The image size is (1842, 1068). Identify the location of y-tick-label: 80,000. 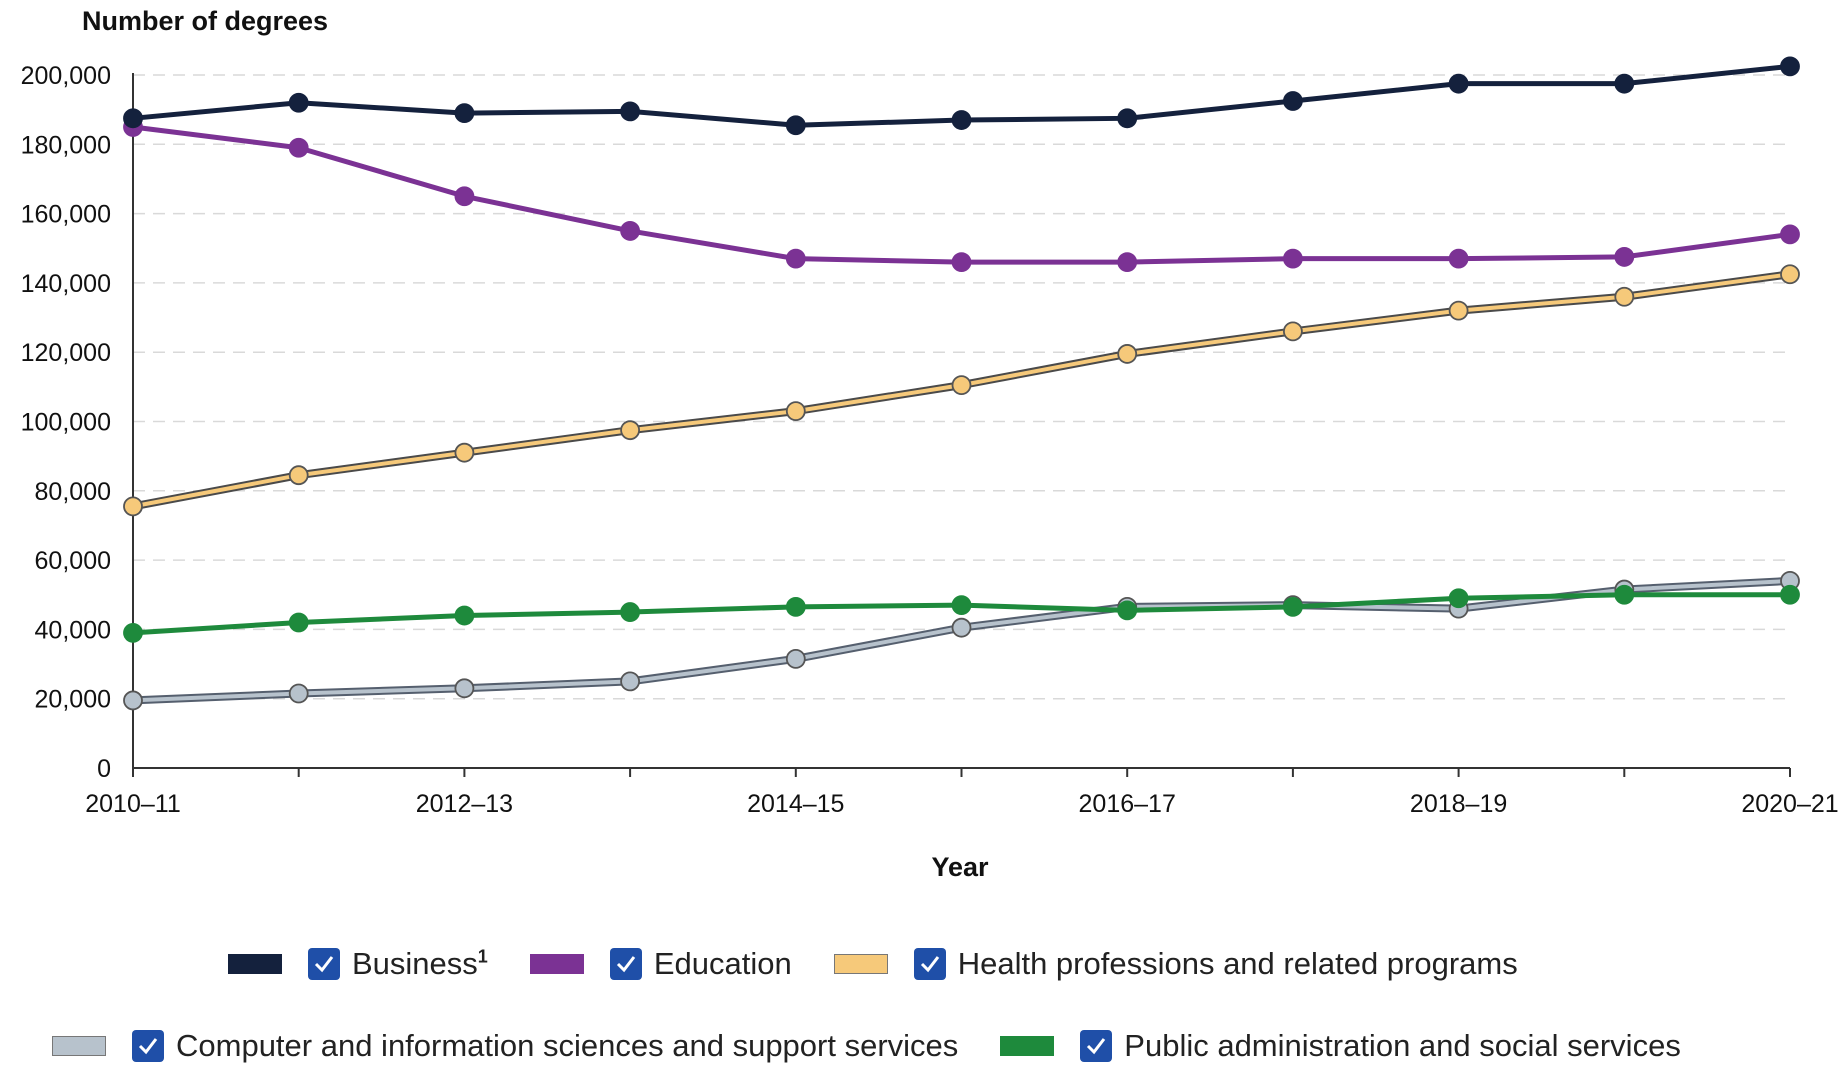
(73, 492).